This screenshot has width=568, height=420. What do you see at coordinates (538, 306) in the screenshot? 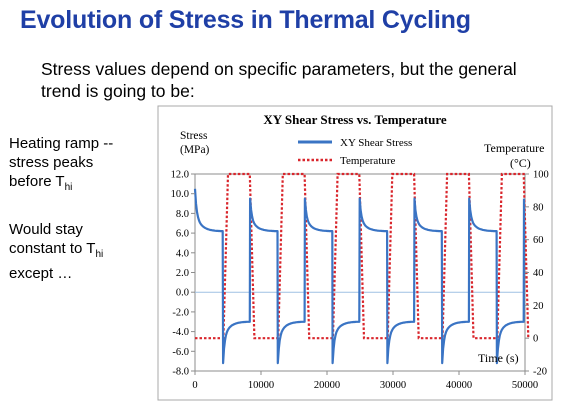
I see `y2-tick-label: 20` at bounding box center [538, 306].